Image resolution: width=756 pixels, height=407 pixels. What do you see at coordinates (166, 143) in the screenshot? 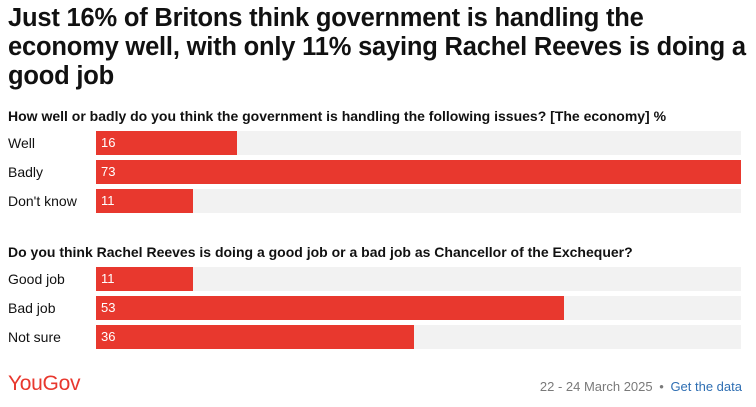
I see `bar: 16` at bounding box center [166, 143].